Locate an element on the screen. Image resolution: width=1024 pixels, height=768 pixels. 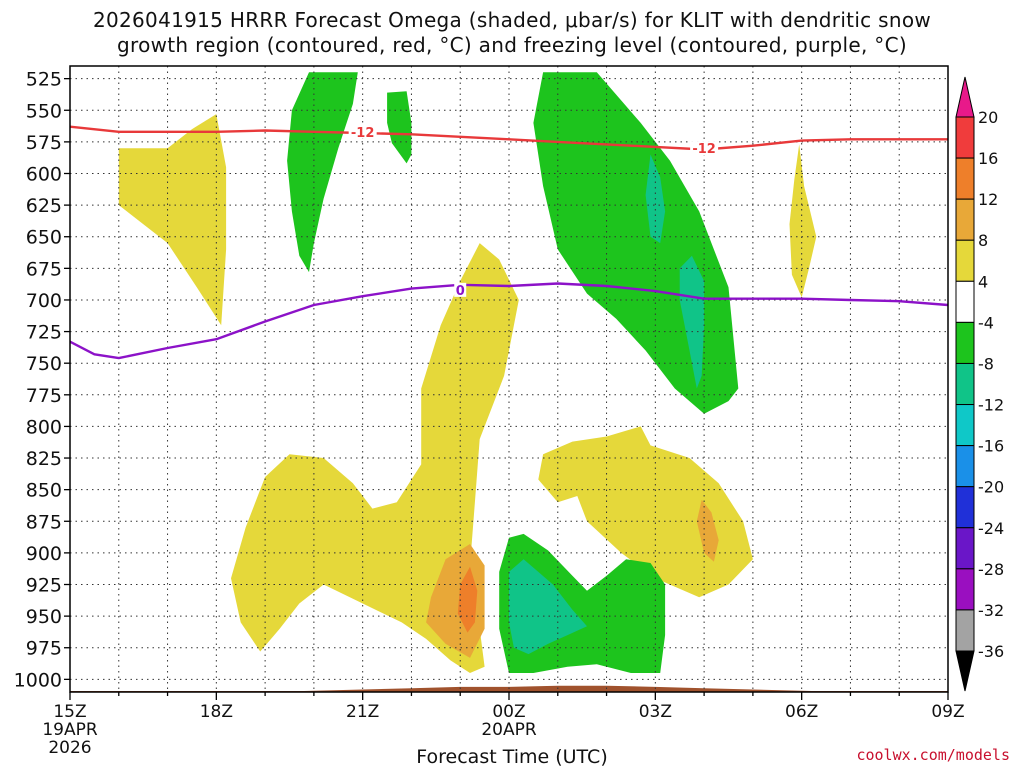
credit-link: coolwx.com/models is located at coordinates (933, 755).